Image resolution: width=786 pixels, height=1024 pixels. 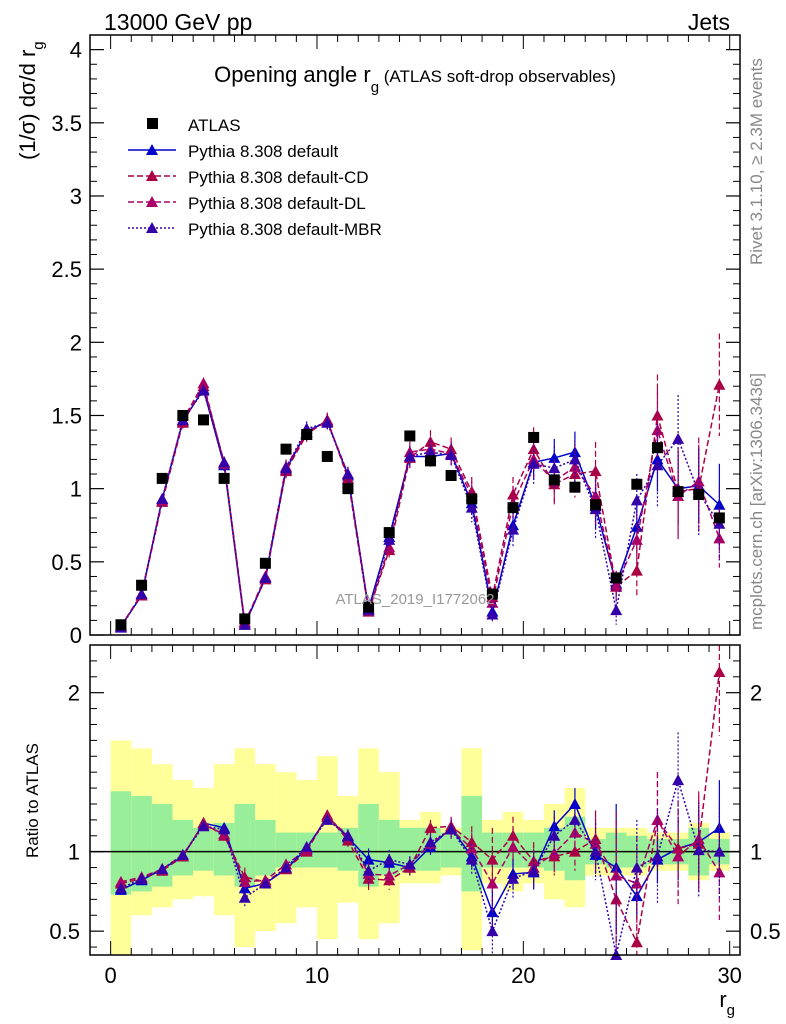 I want to click on x-tick-label: 10, so click(x=317, y=975).